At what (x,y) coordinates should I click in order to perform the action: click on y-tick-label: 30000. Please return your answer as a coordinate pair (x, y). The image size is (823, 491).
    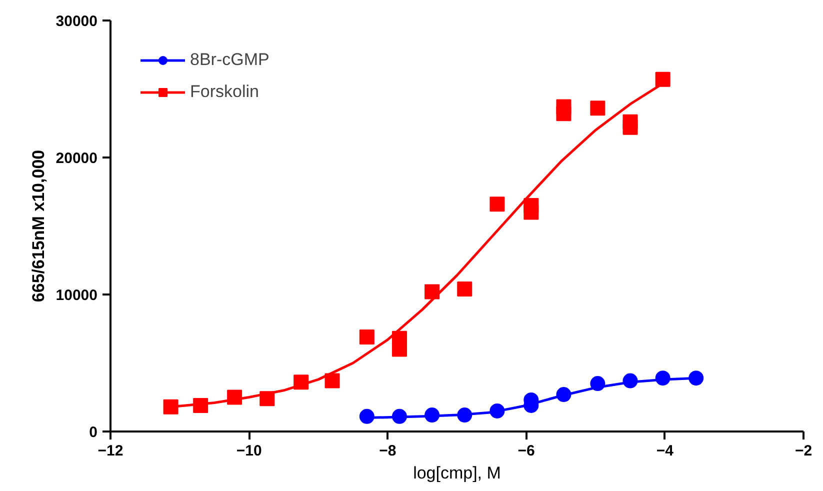
    Looking at the image, I should click on (77, 21).